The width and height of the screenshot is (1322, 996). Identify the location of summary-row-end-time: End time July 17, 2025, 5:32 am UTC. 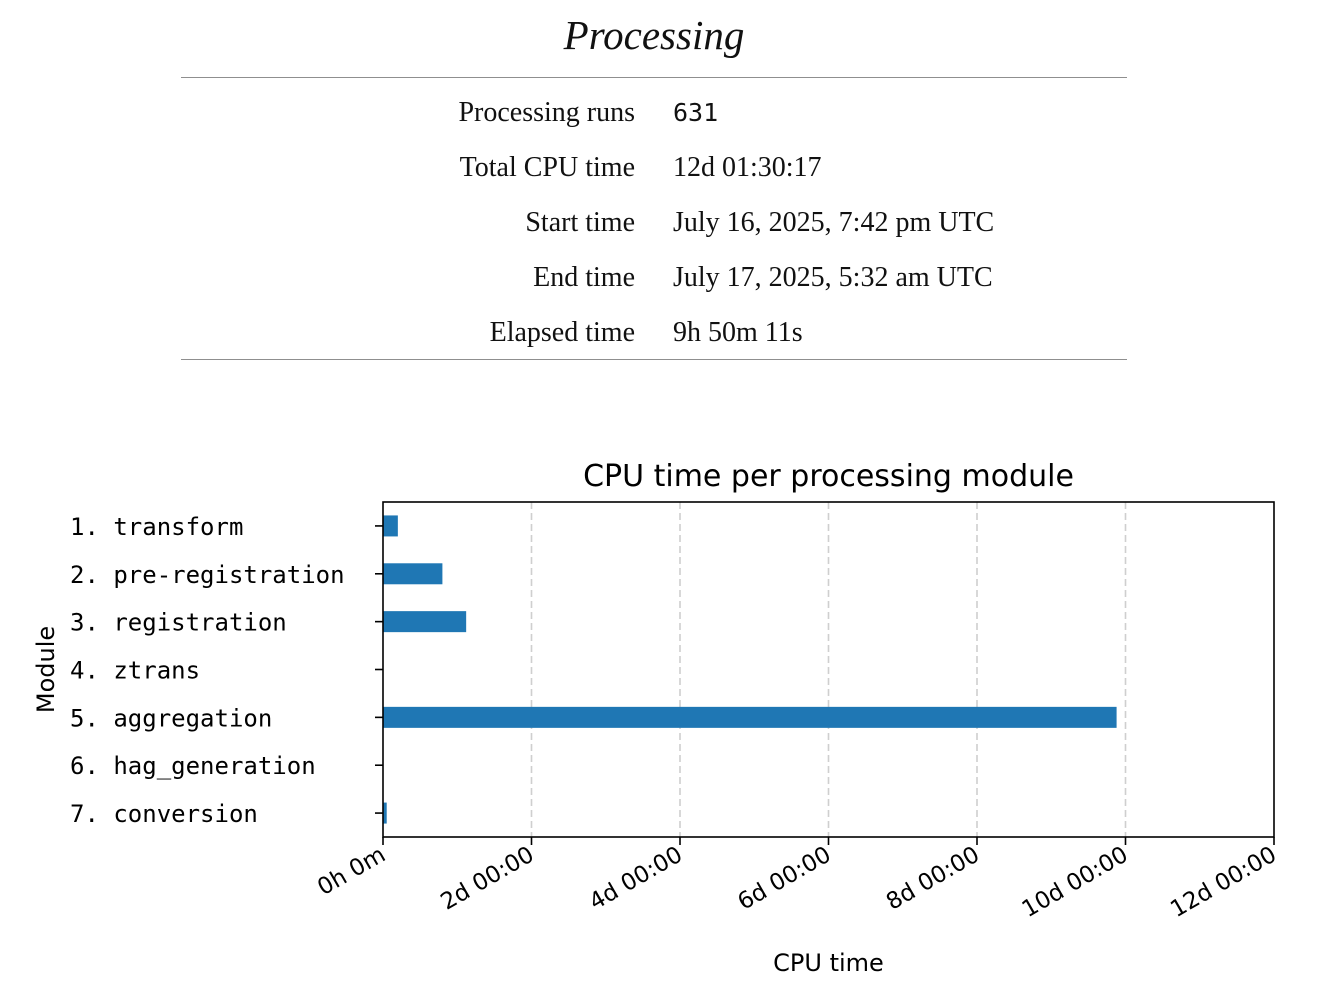
(654, 277).